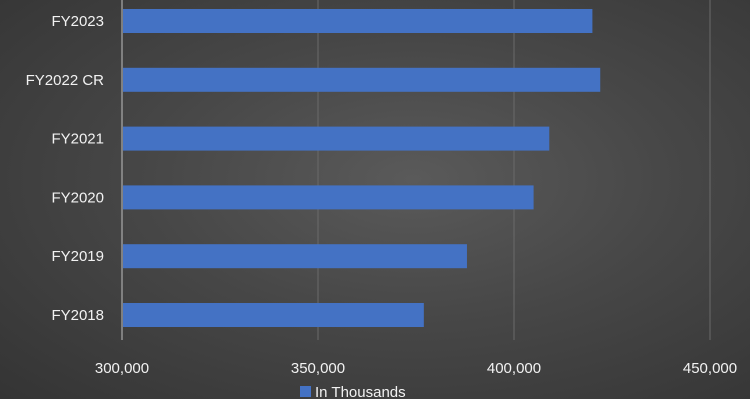 The image size is (750, 399). Describe the element at coordinates (77, 315) in the screenshot. I see `category-label: FY2018` at that location.